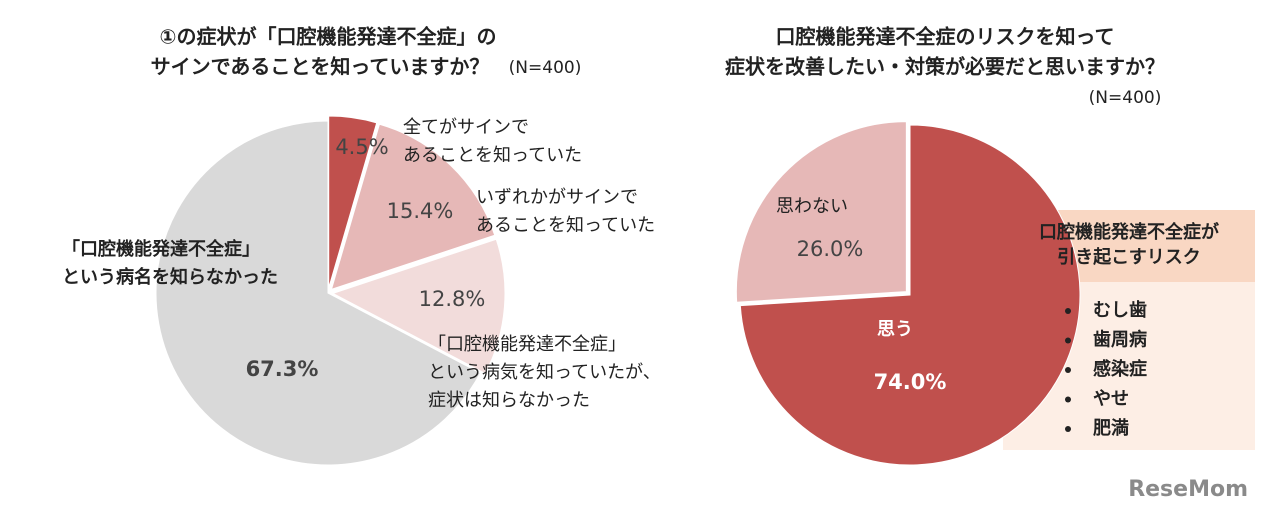  Describe the element at coordinates (320, 67) in the screenshot. I see `chart-title: サインであることを知っていますか？` at that location.